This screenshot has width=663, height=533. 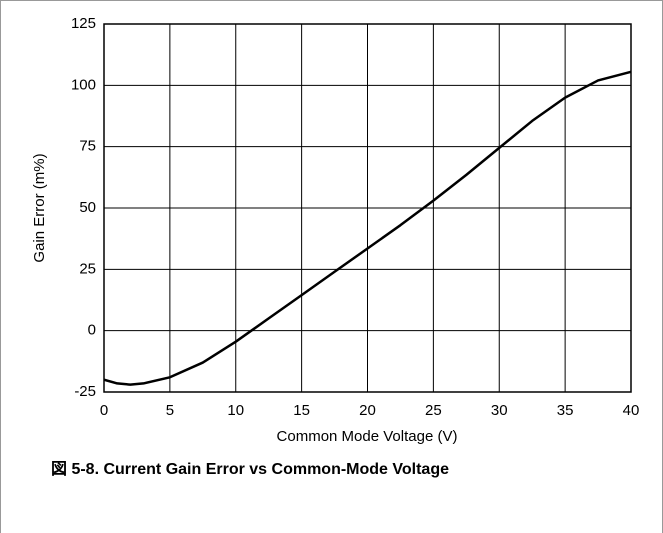 I want to click on y-tick-label: 0, so click(x=92, y=330).